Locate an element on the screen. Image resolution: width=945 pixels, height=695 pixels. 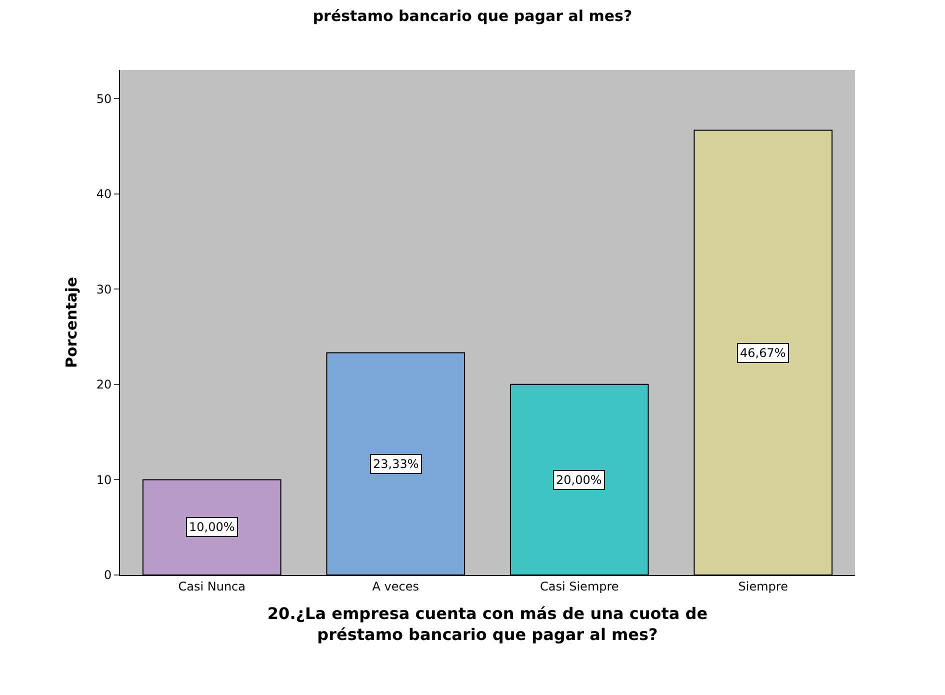
data-label: 46,67% is located at coordinates (763, 353).